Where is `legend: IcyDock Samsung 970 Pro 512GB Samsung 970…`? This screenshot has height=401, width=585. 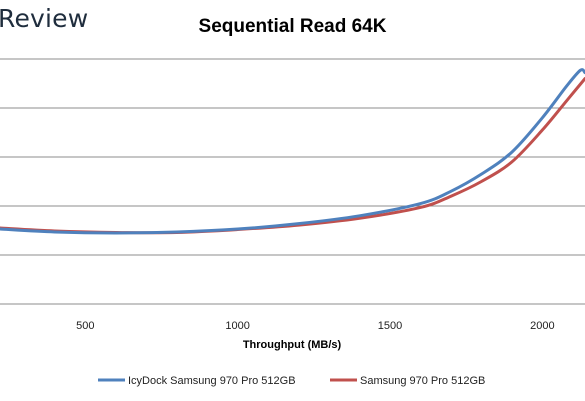 legend: IcyDock Samsung 970 Pro 512GB Samsung 970… is located at coordinates (291, 381).